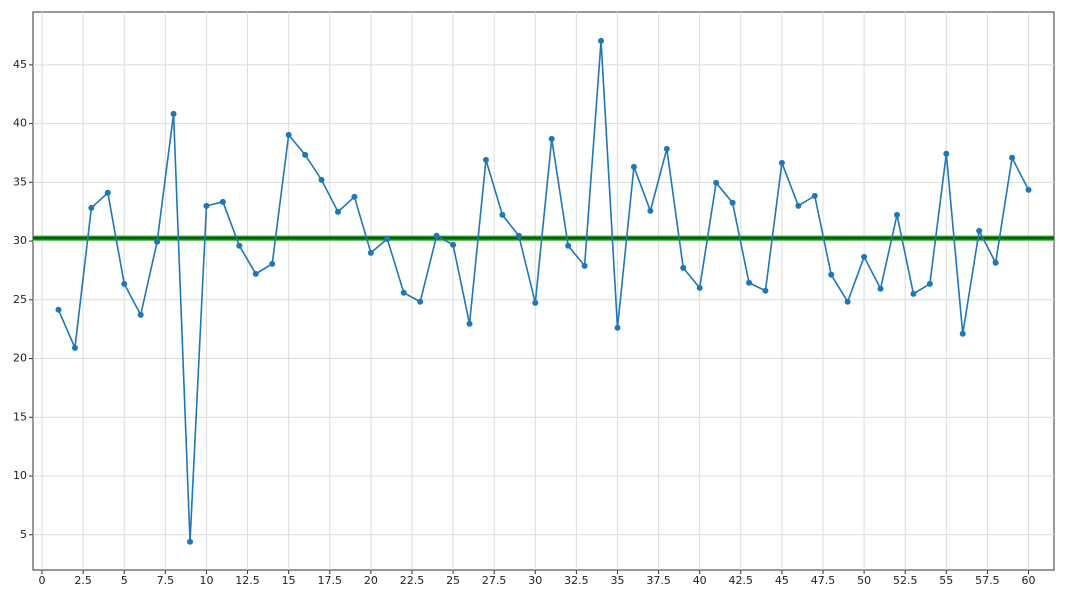 The width and height of the screenshot is (1066, 600). Describe the element at coordinates (494, 580) in the screenshot. I see `x-tick-label: 27.5` at that location.